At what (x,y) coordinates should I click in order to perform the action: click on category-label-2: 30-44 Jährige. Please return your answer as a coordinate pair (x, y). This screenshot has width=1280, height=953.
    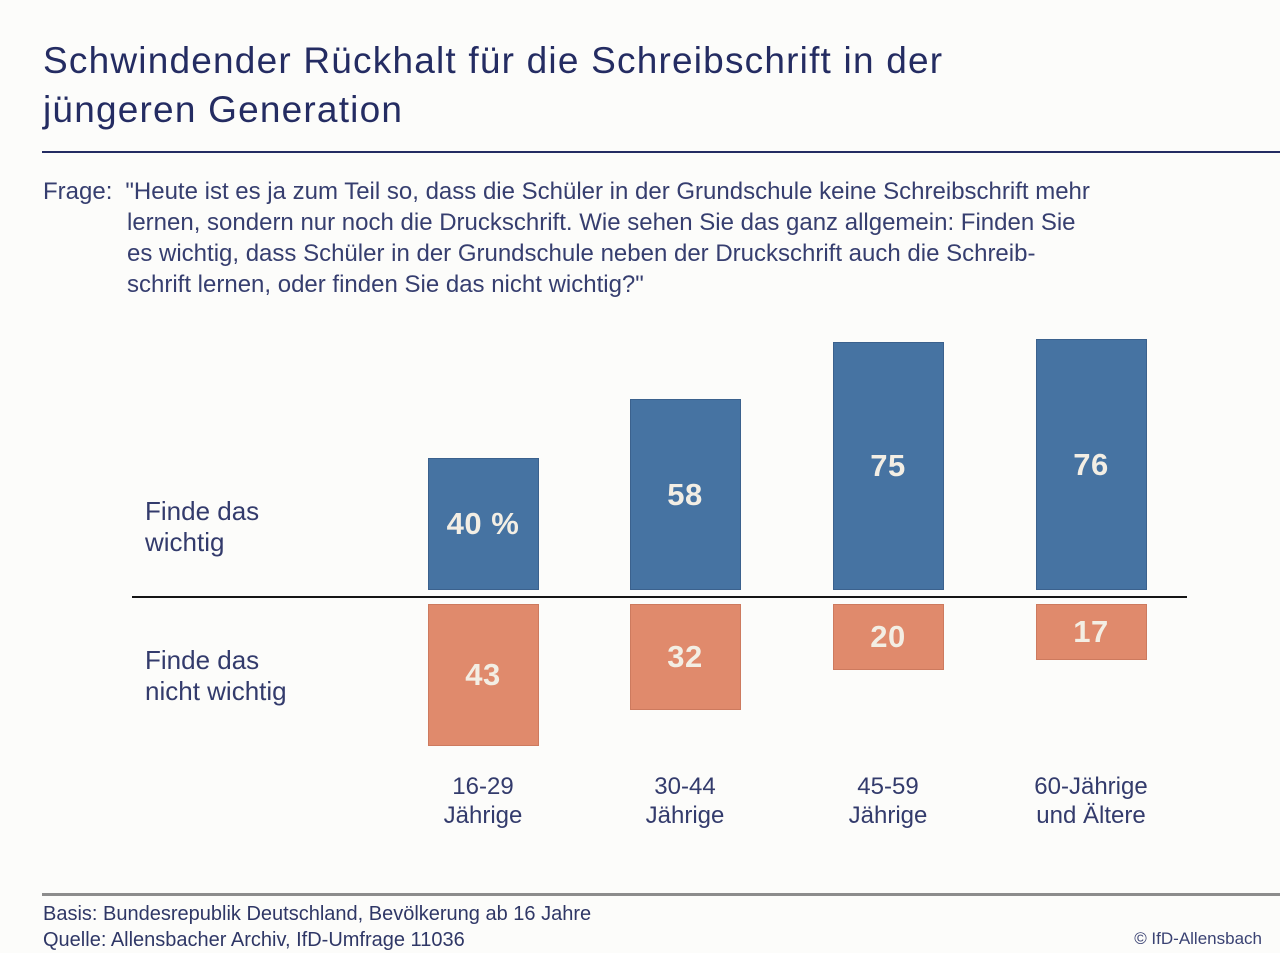
    Looking at the image, I should click on (685, 801).